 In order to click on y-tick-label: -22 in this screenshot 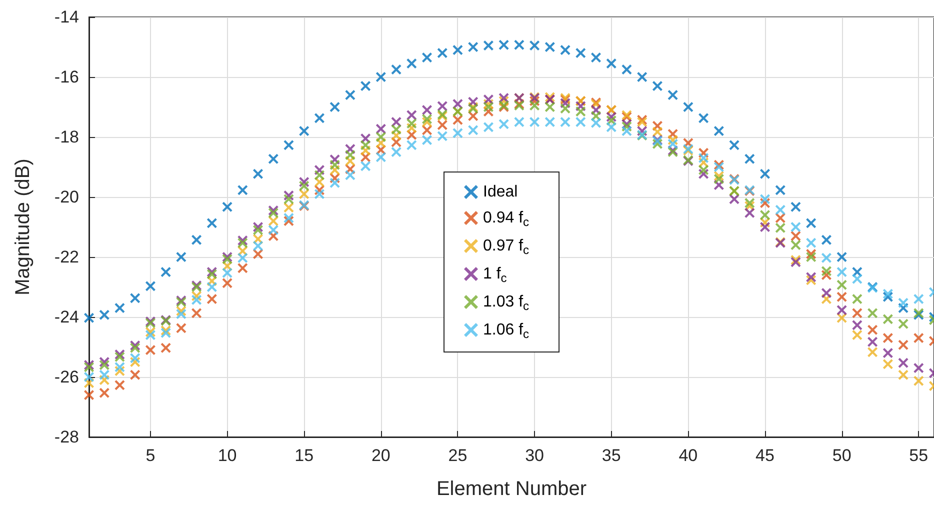, I will do `click(66, 257)`.